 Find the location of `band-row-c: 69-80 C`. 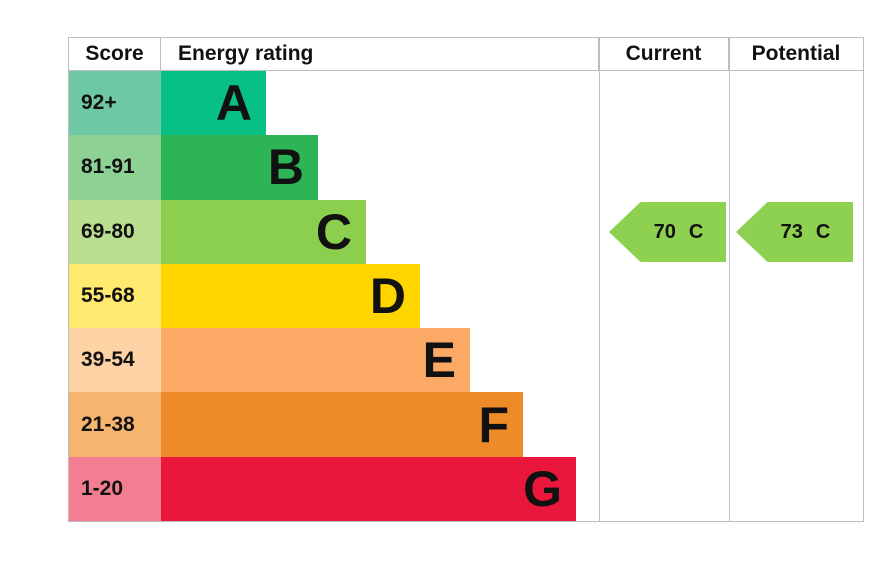

band-row-c: 69-80 C is located at coordinates (334, 231).